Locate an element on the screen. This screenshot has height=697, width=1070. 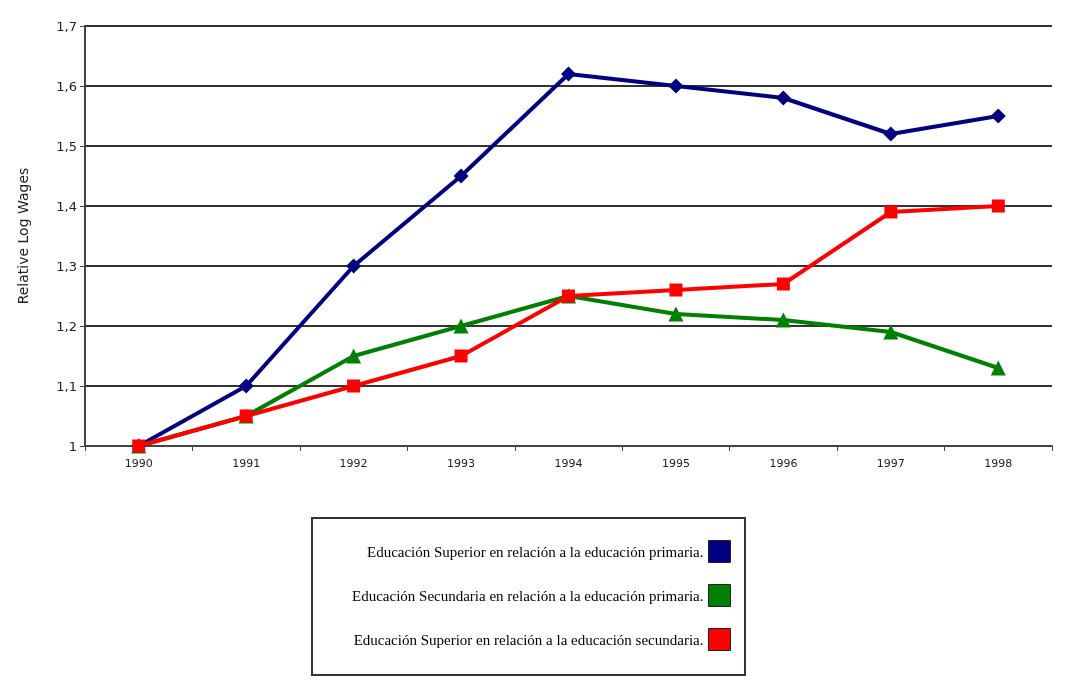
y-tick-label: 1,2 is located at coordinates (66, 326).